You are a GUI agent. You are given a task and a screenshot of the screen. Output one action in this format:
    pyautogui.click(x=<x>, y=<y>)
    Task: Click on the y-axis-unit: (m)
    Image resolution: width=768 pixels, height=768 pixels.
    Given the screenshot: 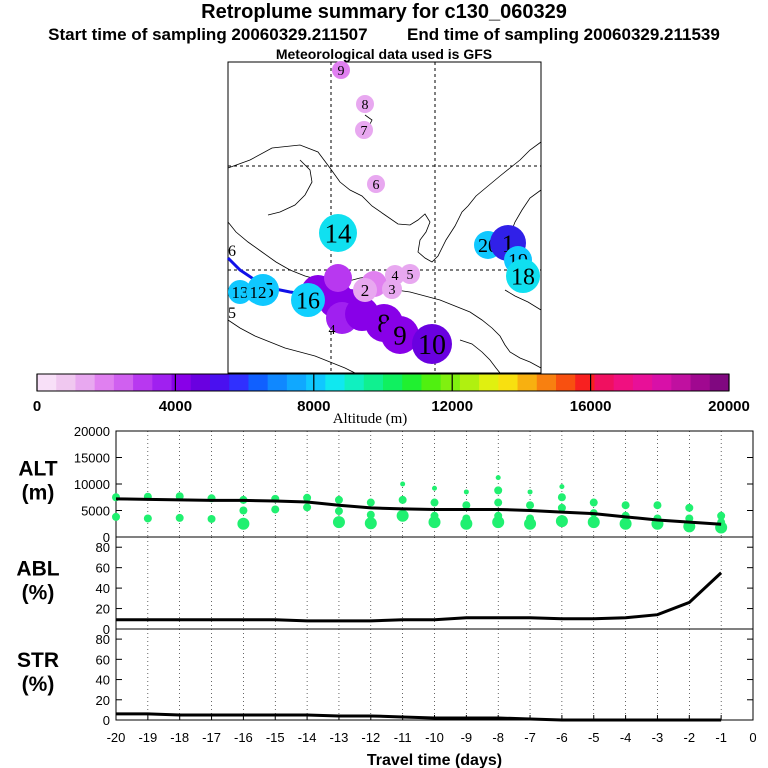 What is the action you would take?
    pyautogui.click(x=38, y=493)
    